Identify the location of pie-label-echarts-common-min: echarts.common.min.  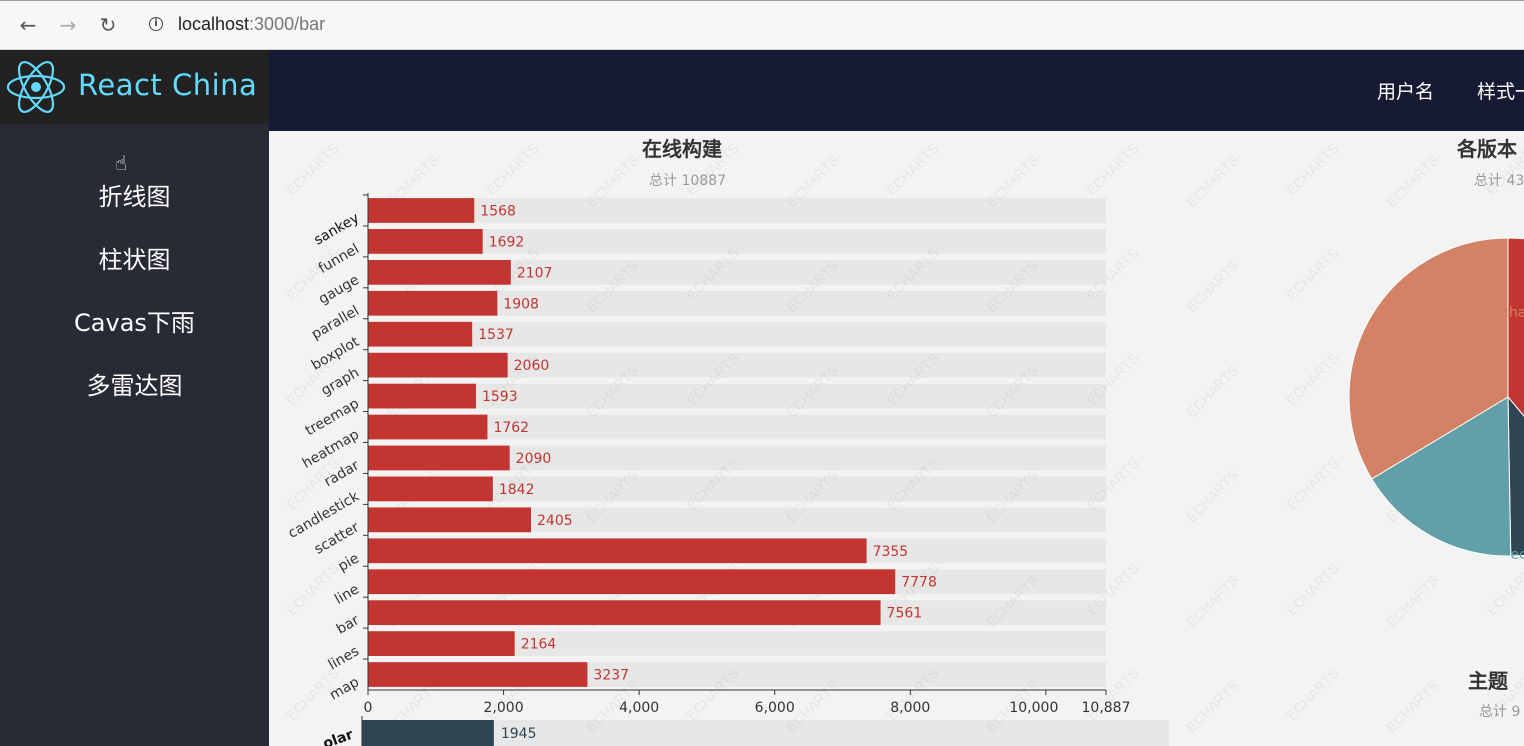
(1517, 555).